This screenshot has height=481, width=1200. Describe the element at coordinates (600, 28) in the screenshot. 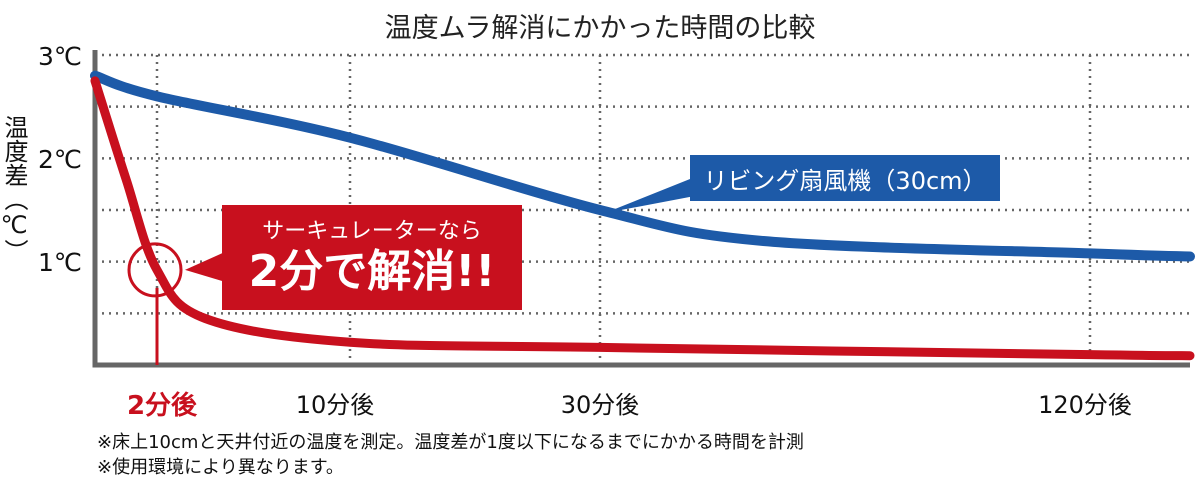

I see `chart-title: 温度ムラ解消にかかった時間の比較` at that location.